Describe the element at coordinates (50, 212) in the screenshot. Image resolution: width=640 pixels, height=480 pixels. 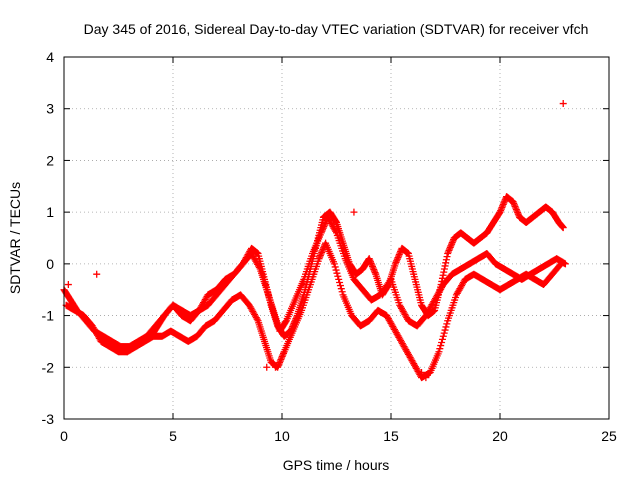
I see `y-tick-label: 1` at that location.